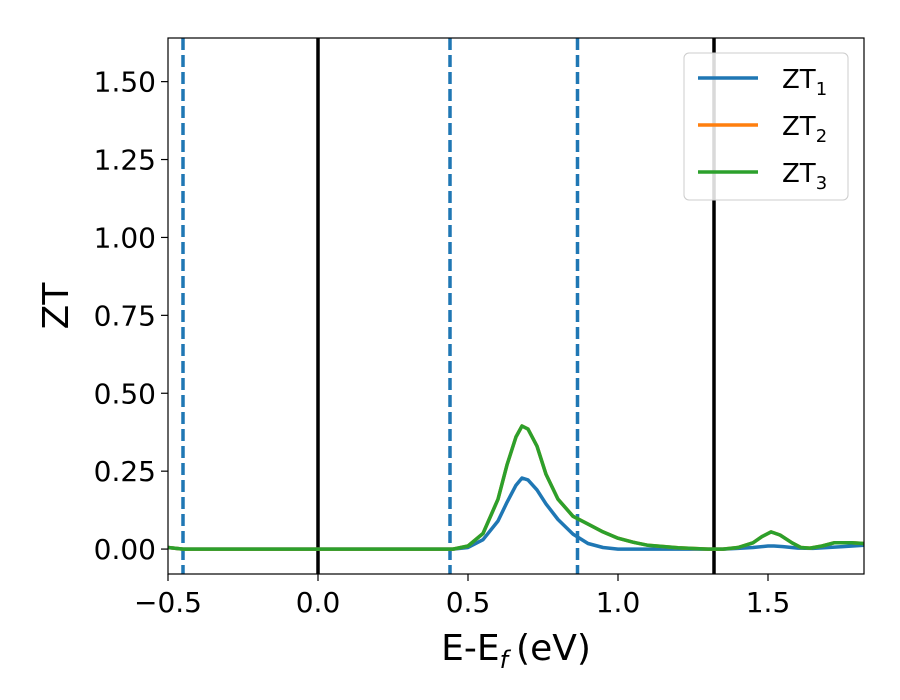 The width and height of the screenshot is (900, 700). What do you see at coordinates (125, 237) in the screenshot?
I see `y-tick-label: 1.00` at bounding box center [125, 237].